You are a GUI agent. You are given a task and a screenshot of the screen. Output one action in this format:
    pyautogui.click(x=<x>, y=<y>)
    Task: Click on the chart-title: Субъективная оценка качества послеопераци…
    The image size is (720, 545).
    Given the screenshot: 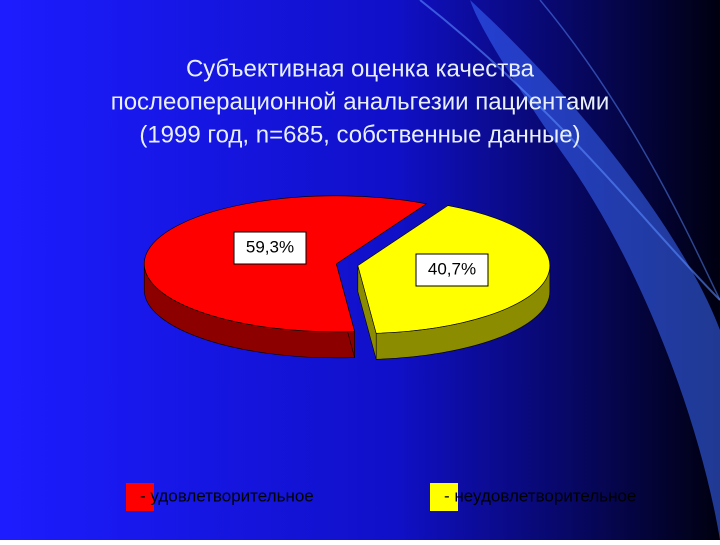 What is the action you would take?
    pyautogui.click(x=360, y=101)
    